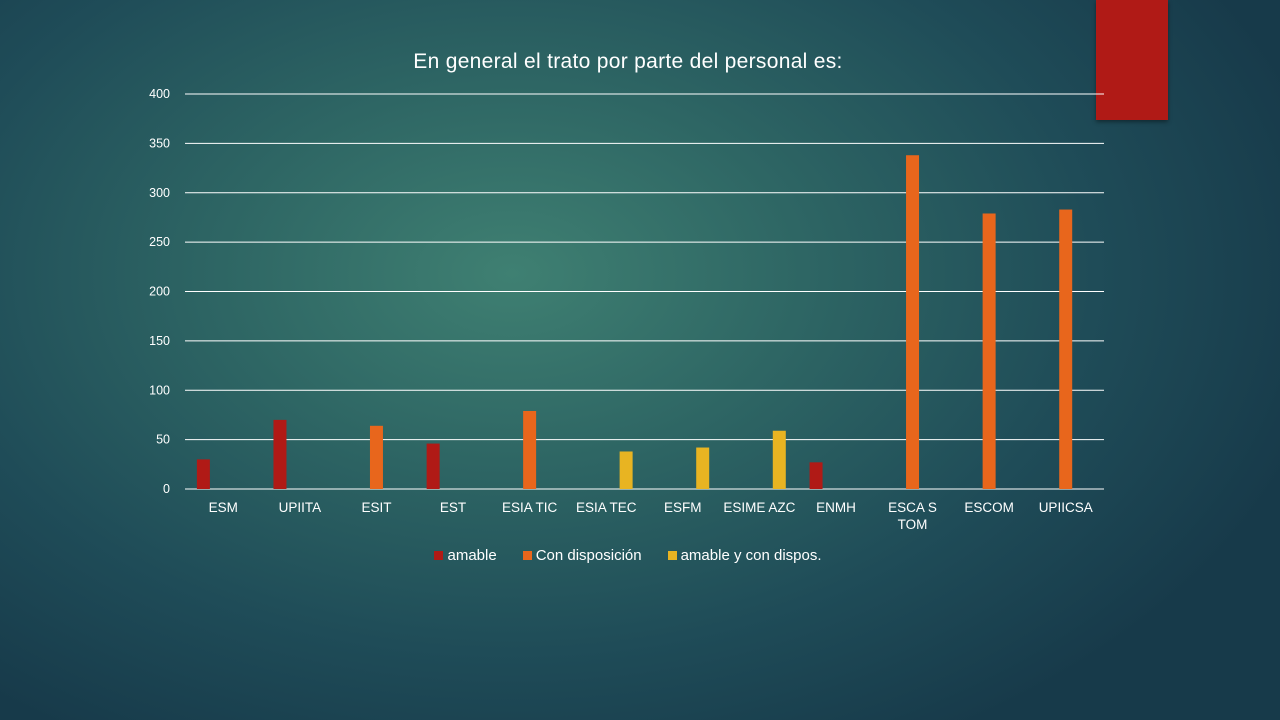 The width and height of the screenshot is (1280, 720). I want to click on x-category-label: UPIICSA, so click(1066, 507).